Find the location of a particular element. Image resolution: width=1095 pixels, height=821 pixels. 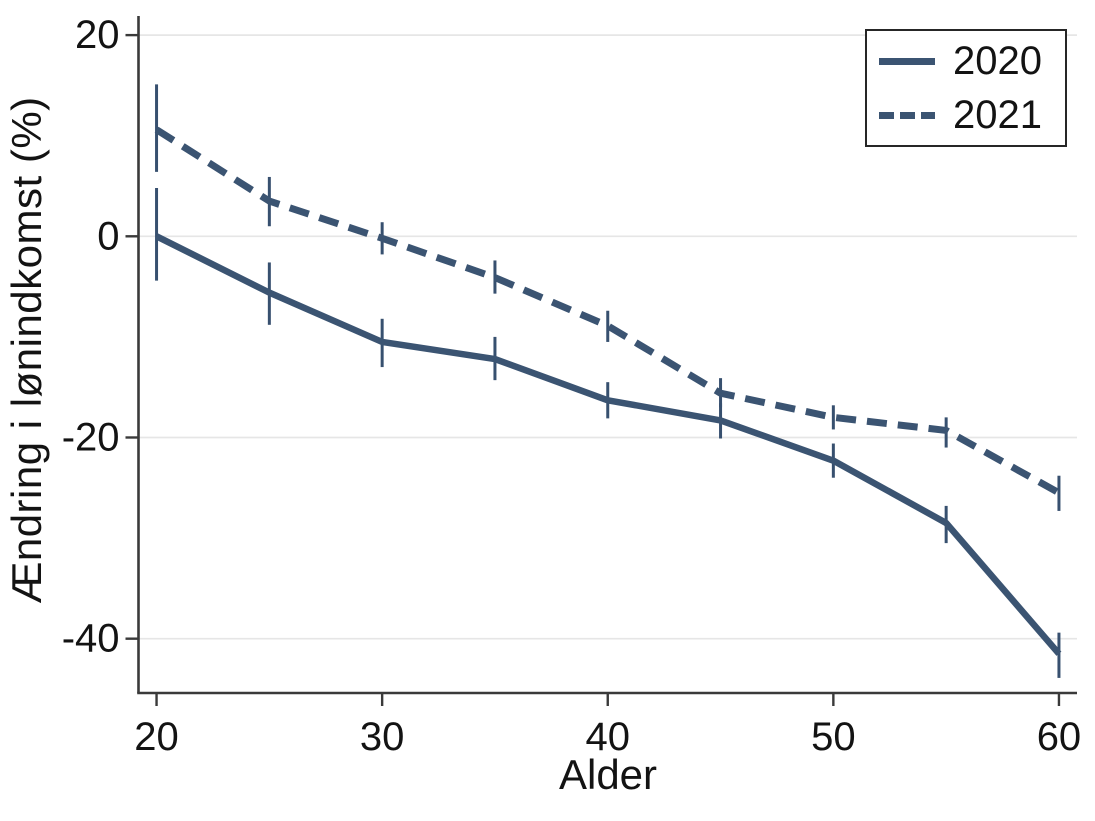

y-axis-title: Ændring i lønindkomst (%) is located at coordinates (26, 350).